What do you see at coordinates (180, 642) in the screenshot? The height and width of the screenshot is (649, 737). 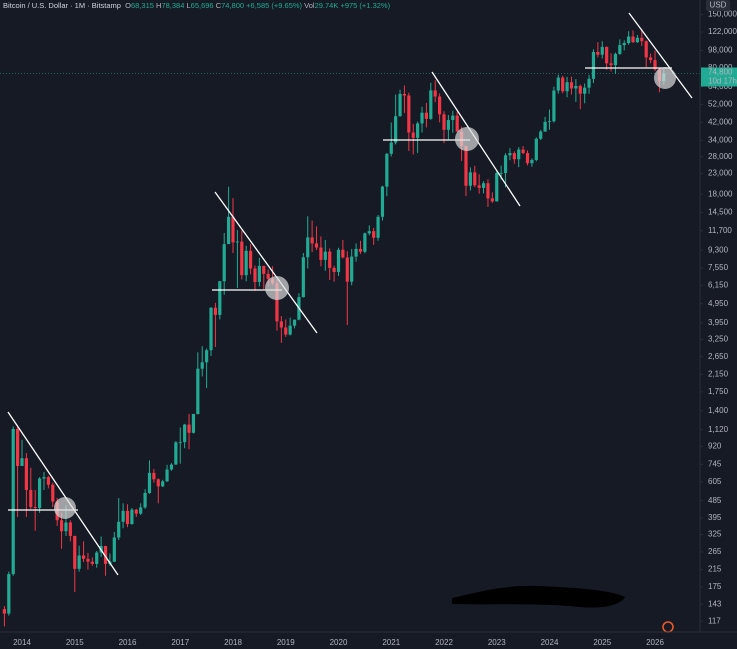 I see `x-tick-label: 2017` at bounding box center [180, 642].